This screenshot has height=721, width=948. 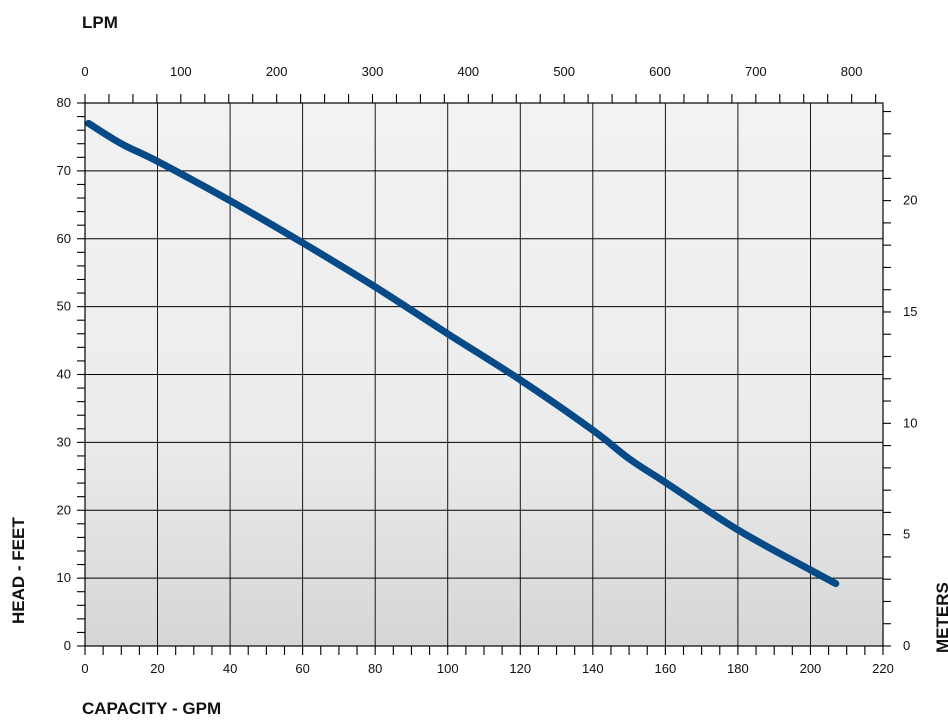 I want to click on y-tick-label: 20, so click(x=64, y=509).